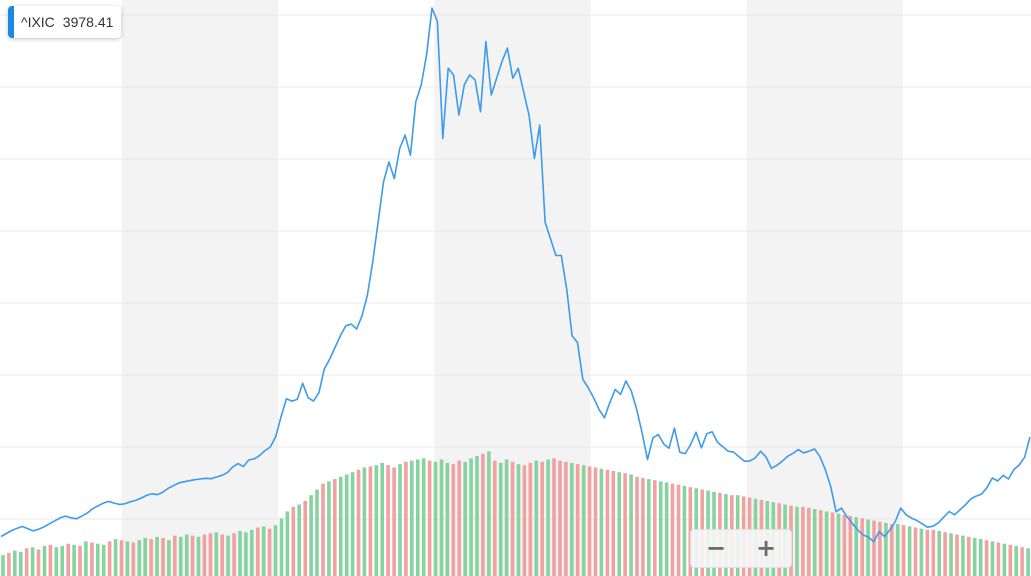  I want to click on zoom-out-button: −, so click(716, 548).